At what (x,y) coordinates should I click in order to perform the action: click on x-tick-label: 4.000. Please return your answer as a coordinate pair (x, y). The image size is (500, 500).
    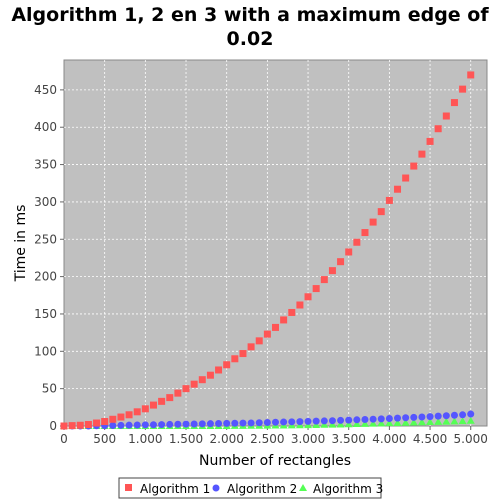
    Looking at the image, I should click on (389, 439).